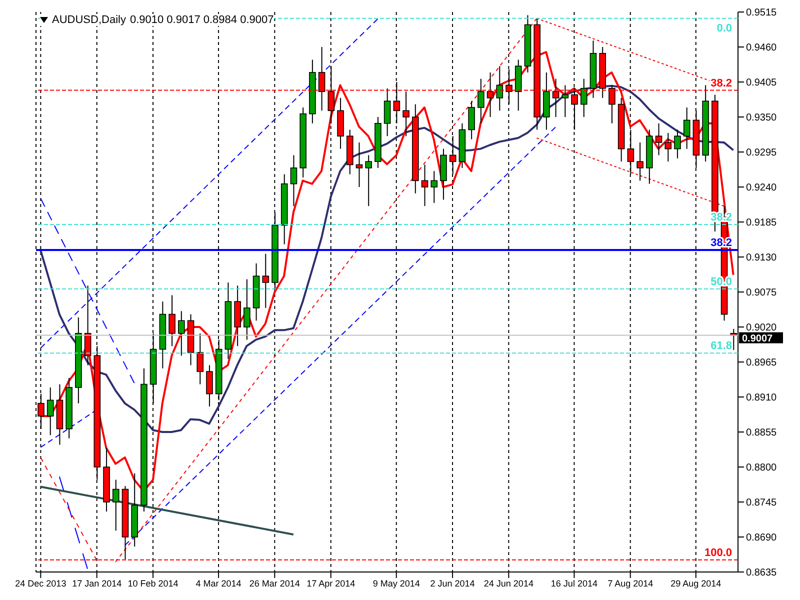  I want to click on y-tick-label: 0.9020, so click(762, 328).